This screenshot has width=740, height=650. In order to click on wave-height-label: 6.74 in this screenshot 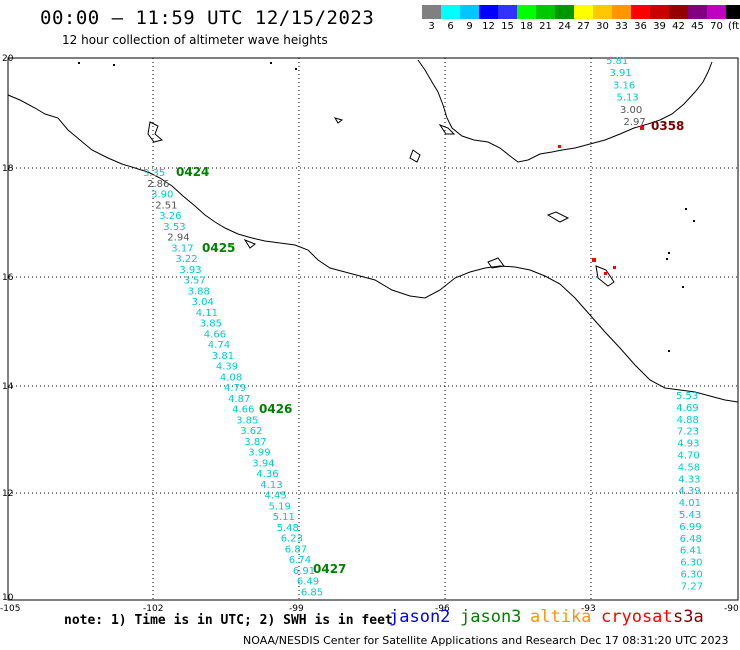, I will do `click(300, 560)`.